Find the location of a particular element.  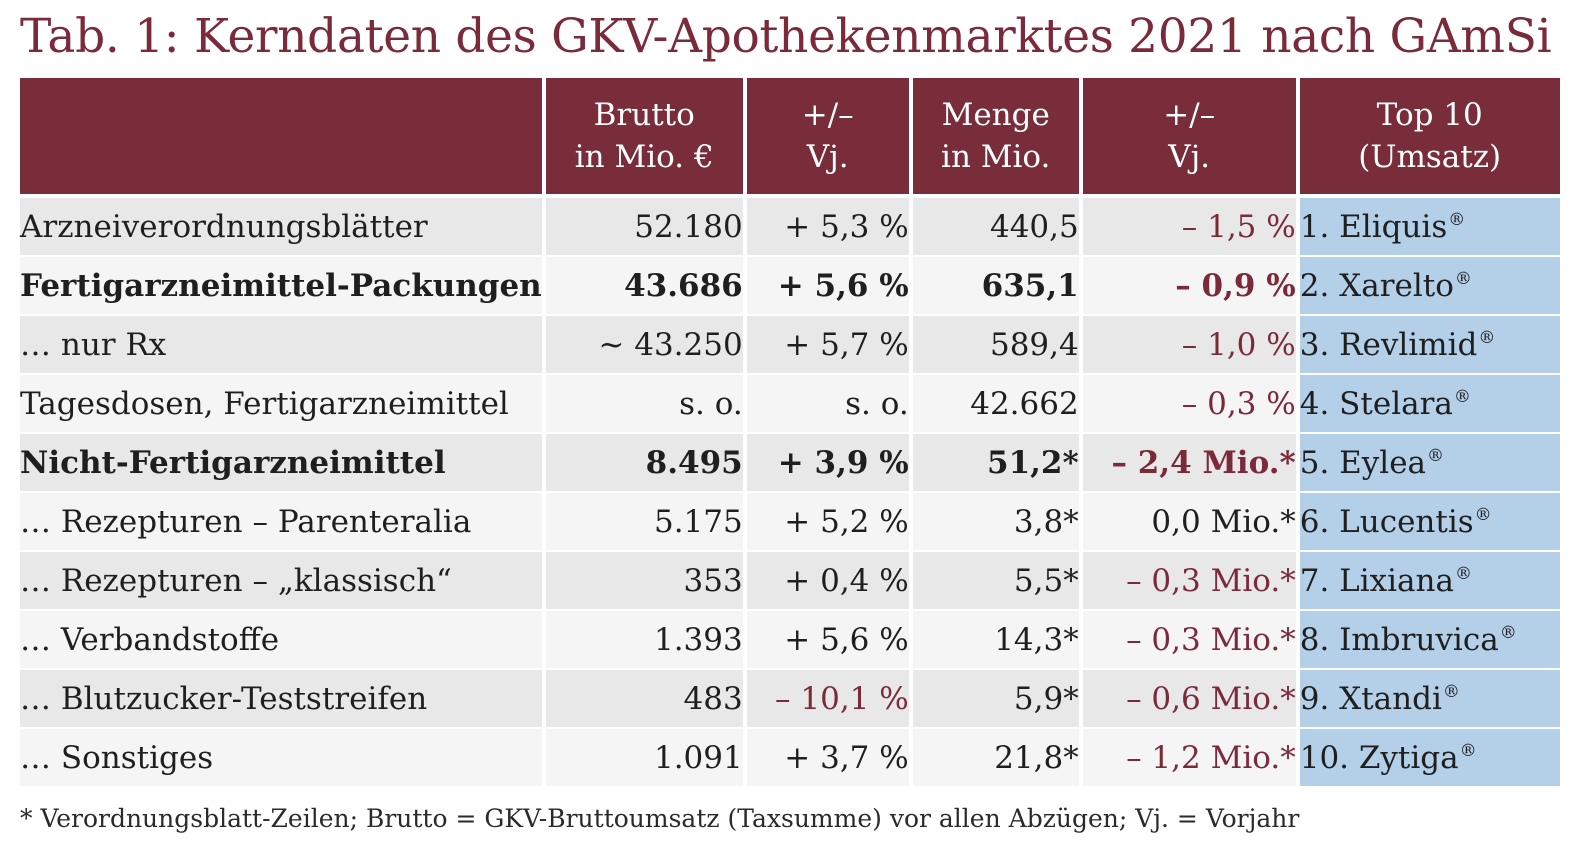

brutto-change-value: + 5,7 % is located at coordinates (829, 345).